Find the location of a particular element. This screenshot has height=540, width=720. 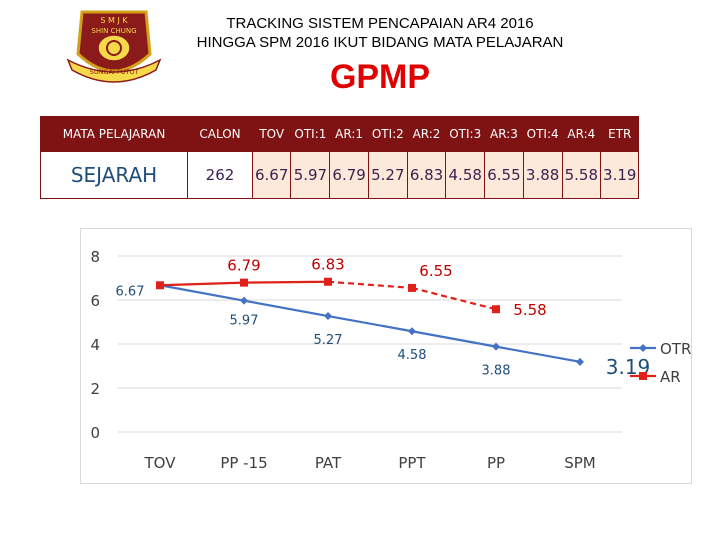

value-cell: 6.67 is located at coordinates (271, 175).